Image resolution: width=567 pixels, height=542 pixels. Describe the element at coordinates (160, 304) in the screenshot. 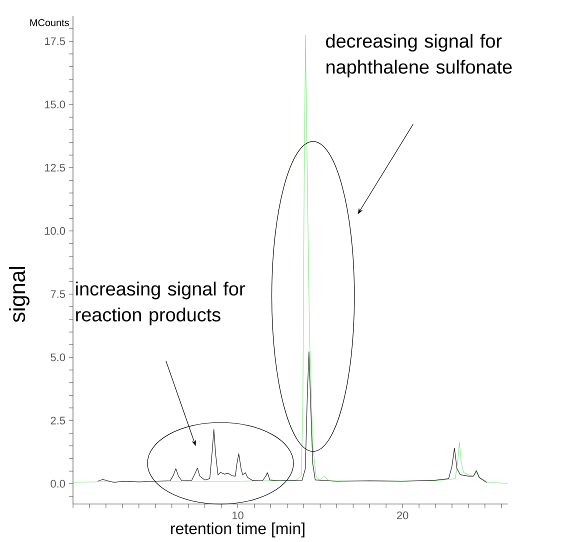

I see `annotation: increasing signal for reaction products` at that location.